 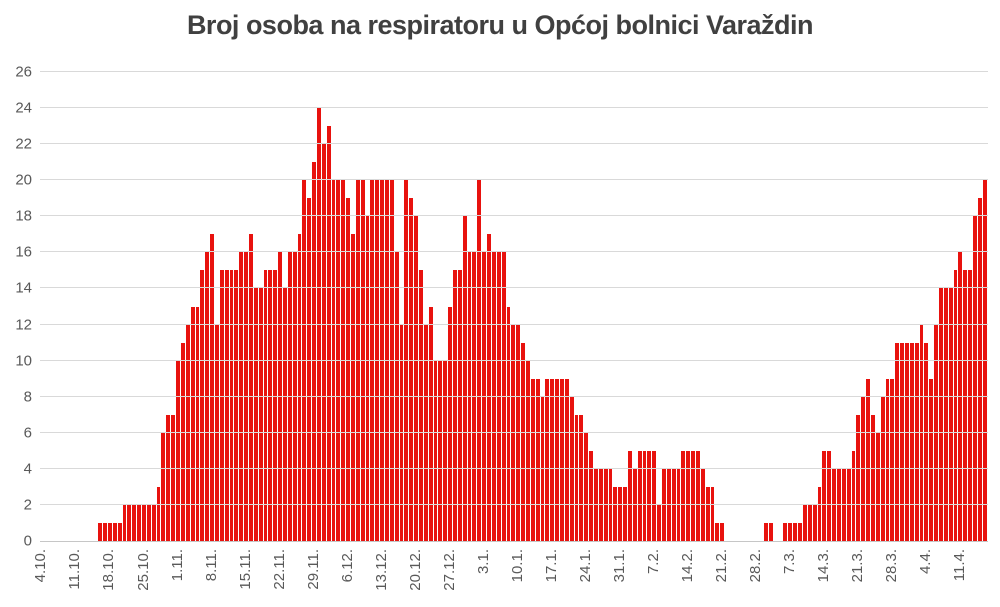 What do you see at coordinates (27, 505) in the screenshot?
I see `y-tick-label: 2` at bounding box center [27, 505].